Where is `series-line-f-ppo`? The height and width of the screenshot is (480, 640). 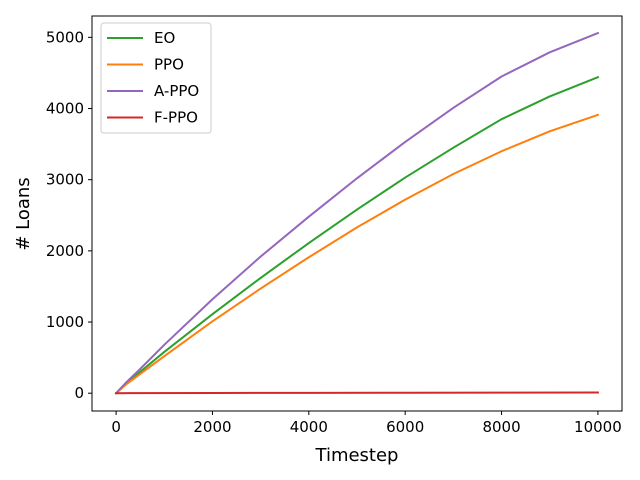
series-line-f-ppo is located at coordinates (357, 393).